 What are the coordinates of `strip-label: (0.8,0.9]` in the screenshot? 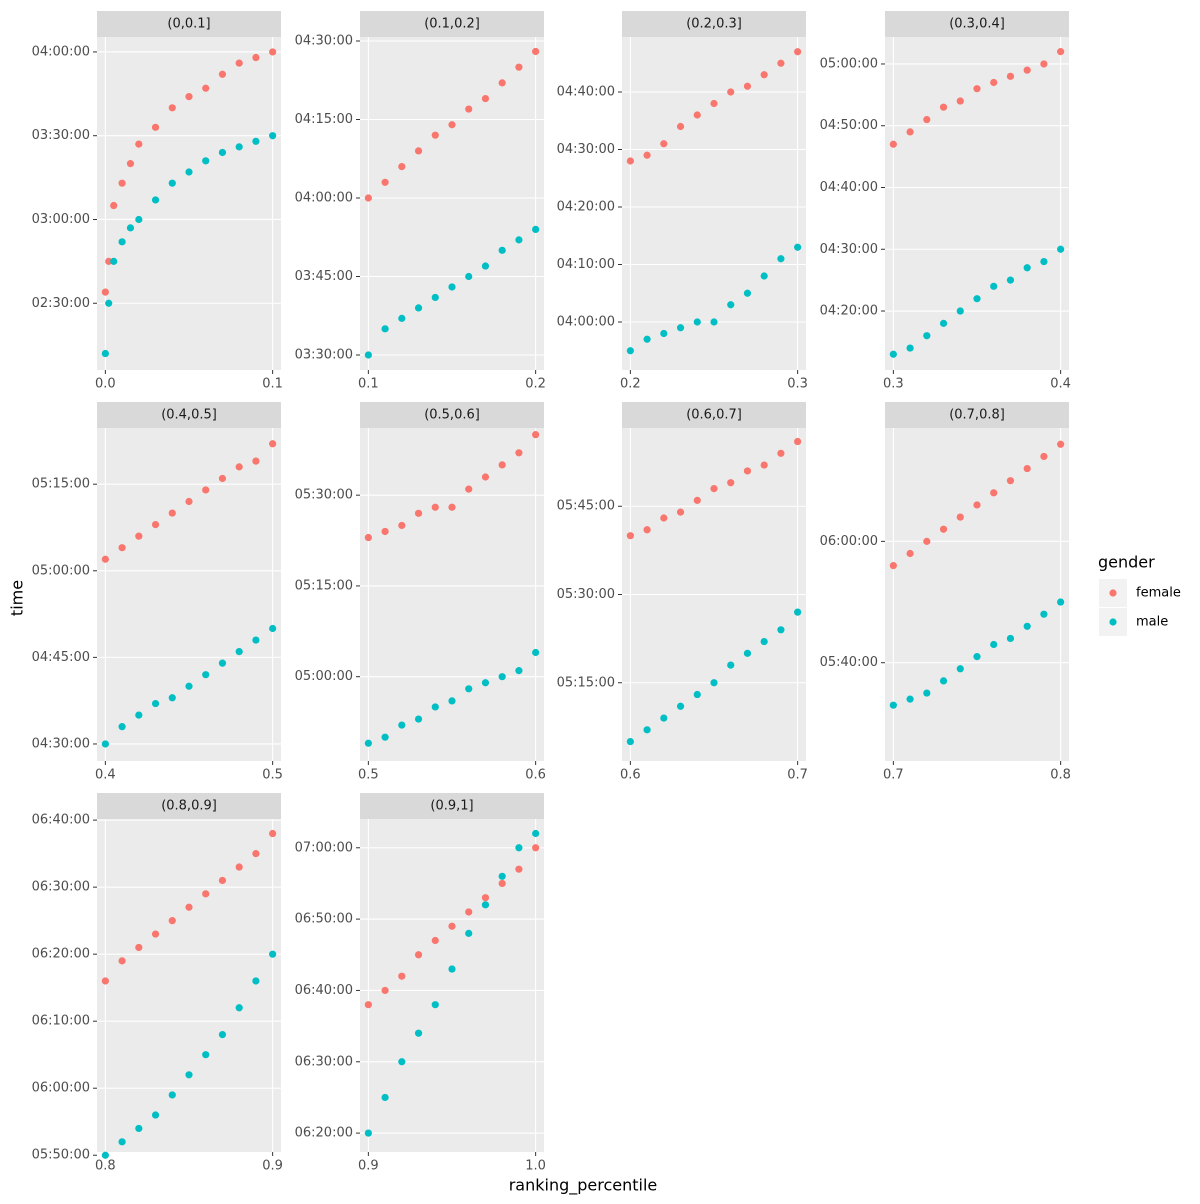 It's located at (189, 806).